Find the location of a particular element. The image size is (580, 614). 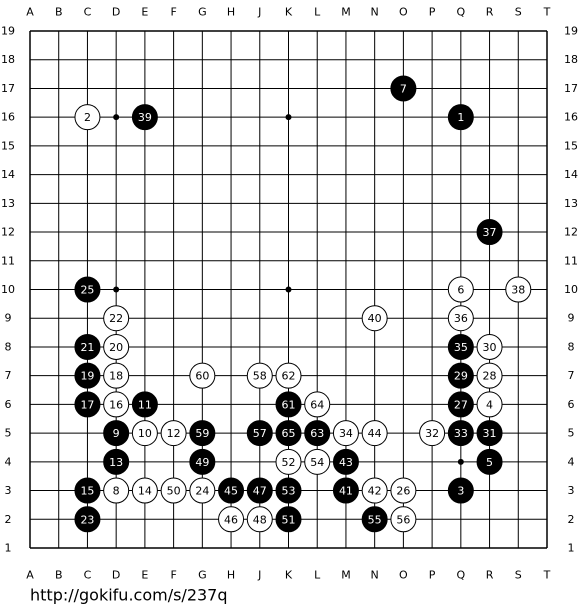

move-number: 34 is located at coordinates (346, 433).